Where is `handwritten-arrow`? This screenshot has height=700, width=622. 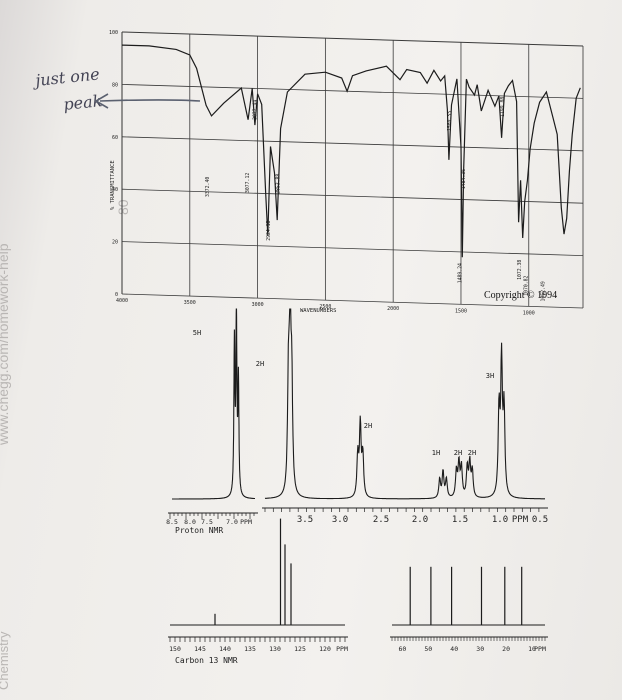
handwritten-arrow is located at coordinates (150, 100).